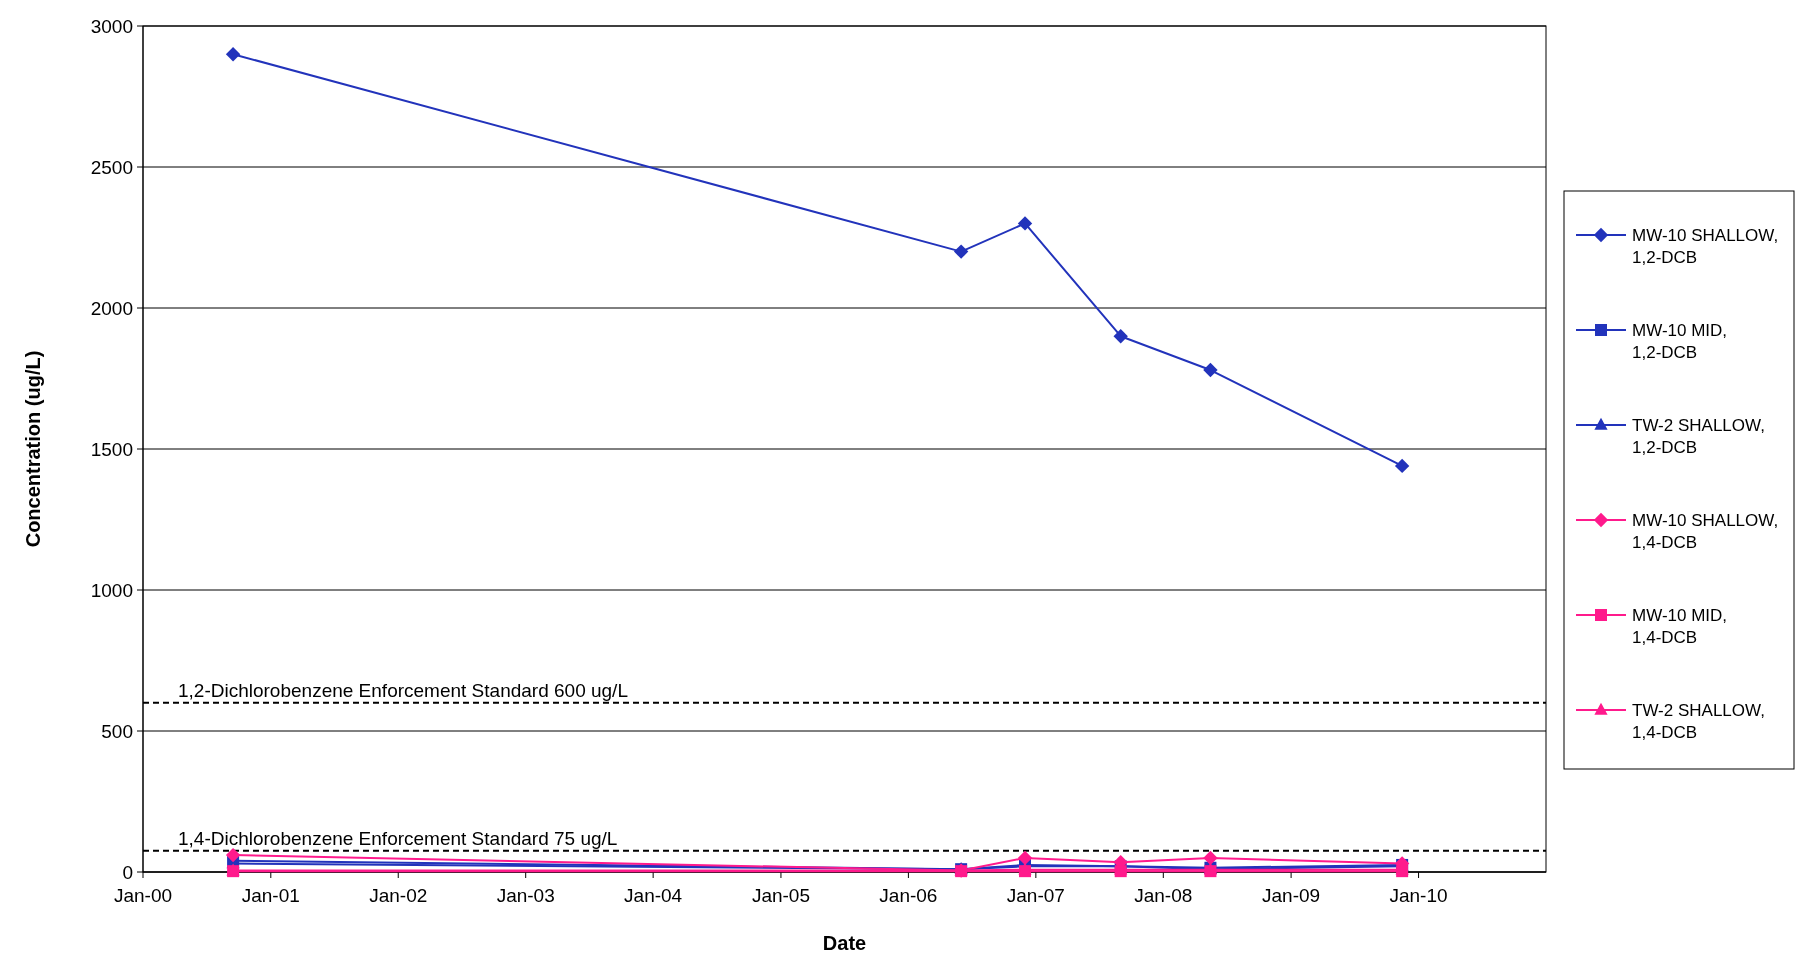  What do you see at coordinates (398, 895) in the screenshot?
I see `x-tick-label: Jan-02` at bounding box center [398, 895].